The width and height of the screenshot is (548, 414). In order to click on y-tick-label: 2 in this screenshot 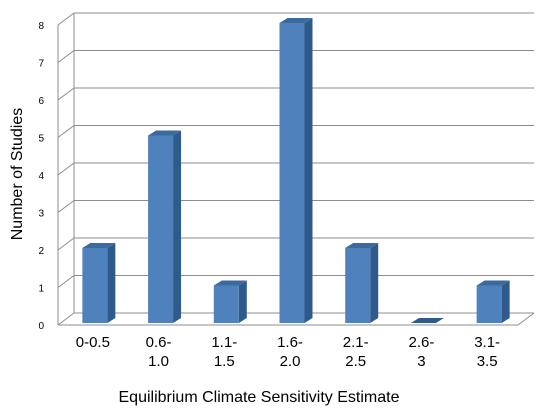, I will do `click(41, 251)`.